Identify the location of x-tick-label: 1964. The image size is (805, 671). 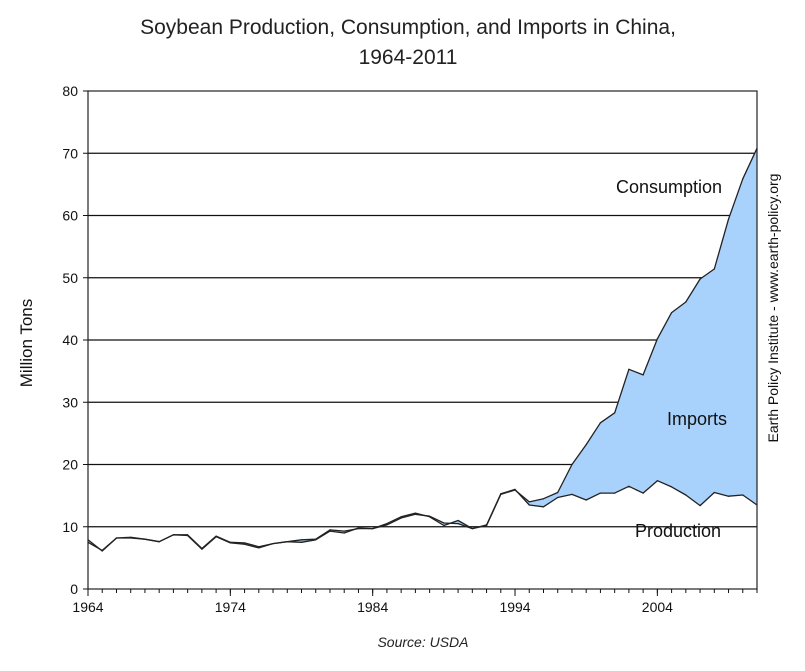
(87, 607).